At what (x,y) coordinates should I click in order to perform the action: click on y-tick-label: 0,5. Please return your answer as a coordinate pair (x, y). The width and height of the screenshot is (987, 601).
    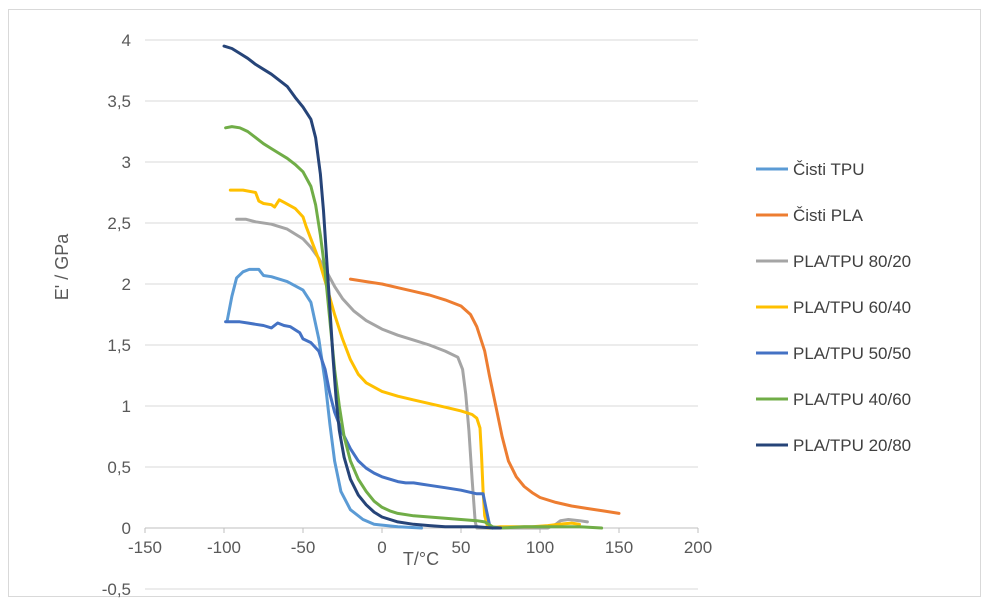
    Looking at the image, I should click on (119, 467).